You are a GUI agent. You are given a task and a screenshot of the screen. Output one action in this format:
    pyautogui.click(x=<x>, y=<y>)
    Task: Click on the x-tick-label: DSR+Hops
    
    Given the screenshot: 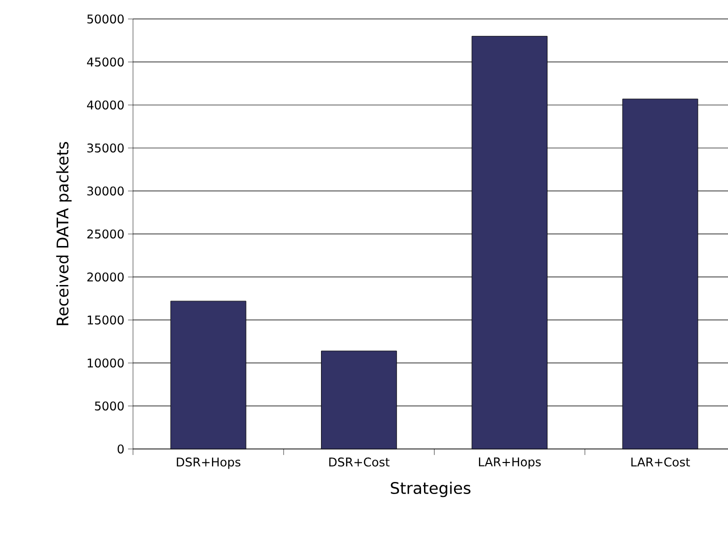 What is the action you would take?
    pyautogui.click(x=208, y=463)
    